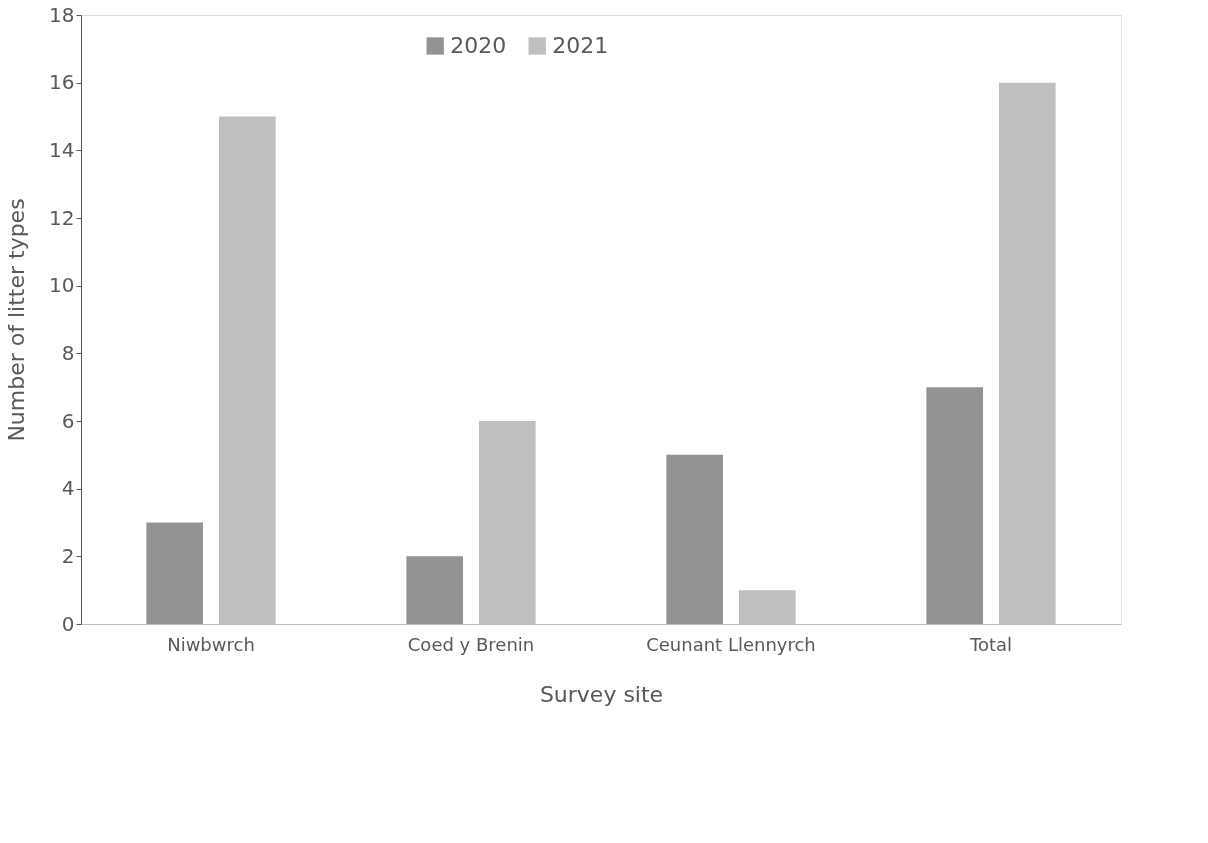  I want to click on x-tick-label: Total, so click(990, 644).